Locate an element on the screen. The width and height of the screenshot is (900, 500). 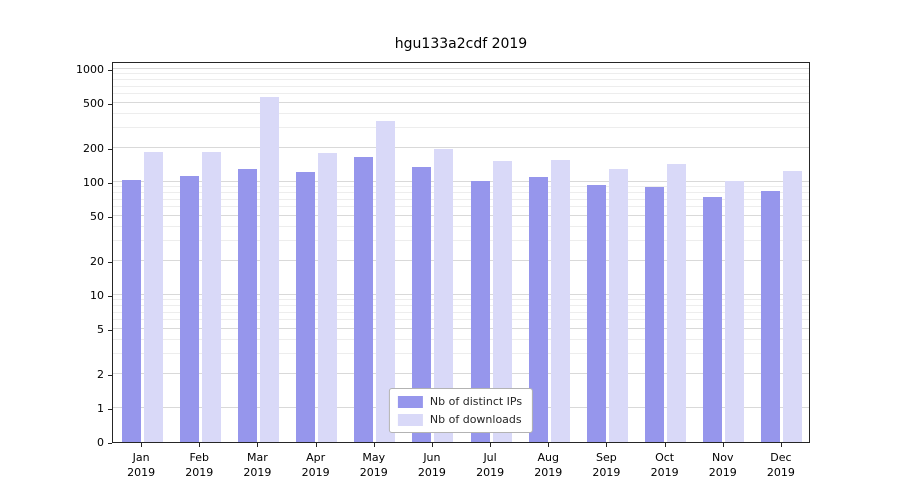
y-tick-label: 1000 is located at coordinates (90, 69).